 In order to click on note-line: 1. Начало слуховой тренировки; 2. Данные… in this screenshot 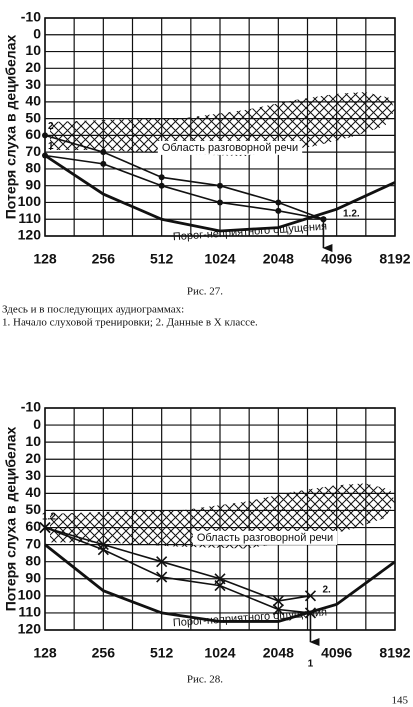, I will do `click(130, 323)`.